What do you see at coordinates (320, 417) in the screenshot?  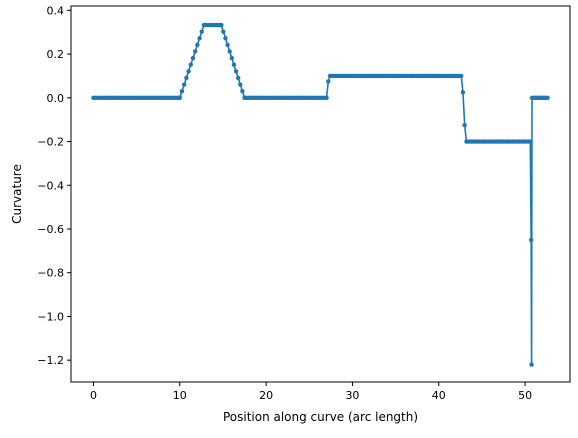 I see `x-axis-label: Position along curve (arc length)` at bounding box center [320, 417].